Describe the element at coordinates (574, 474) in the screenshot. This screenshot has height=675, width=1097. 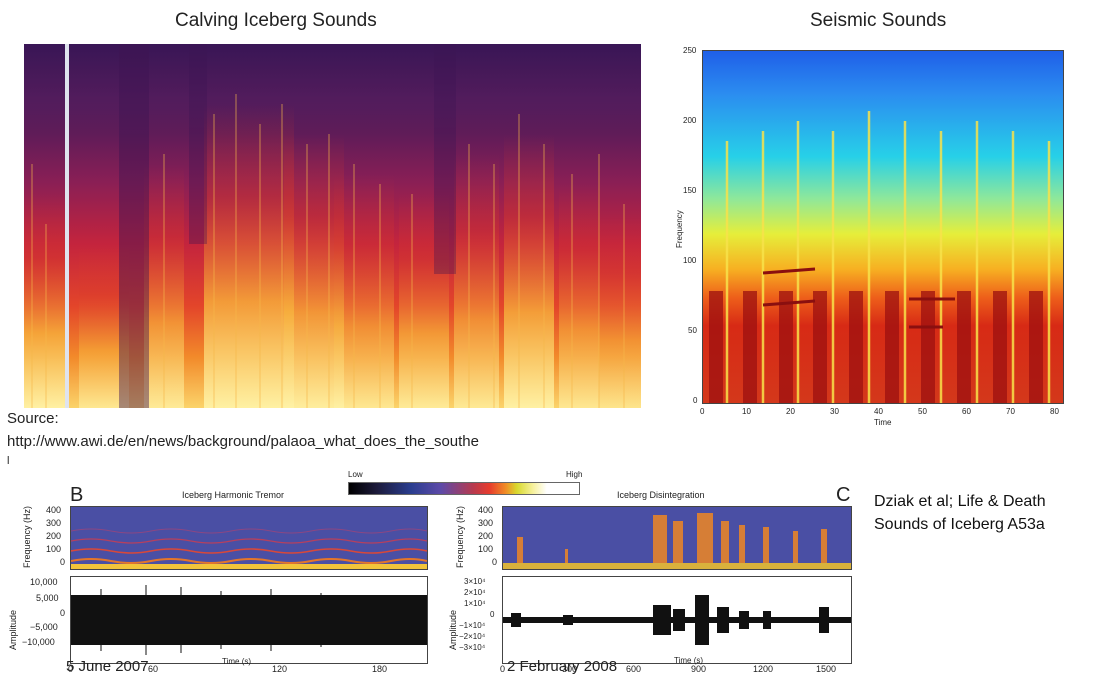
I see `colorbar-high-label: High` at that location.